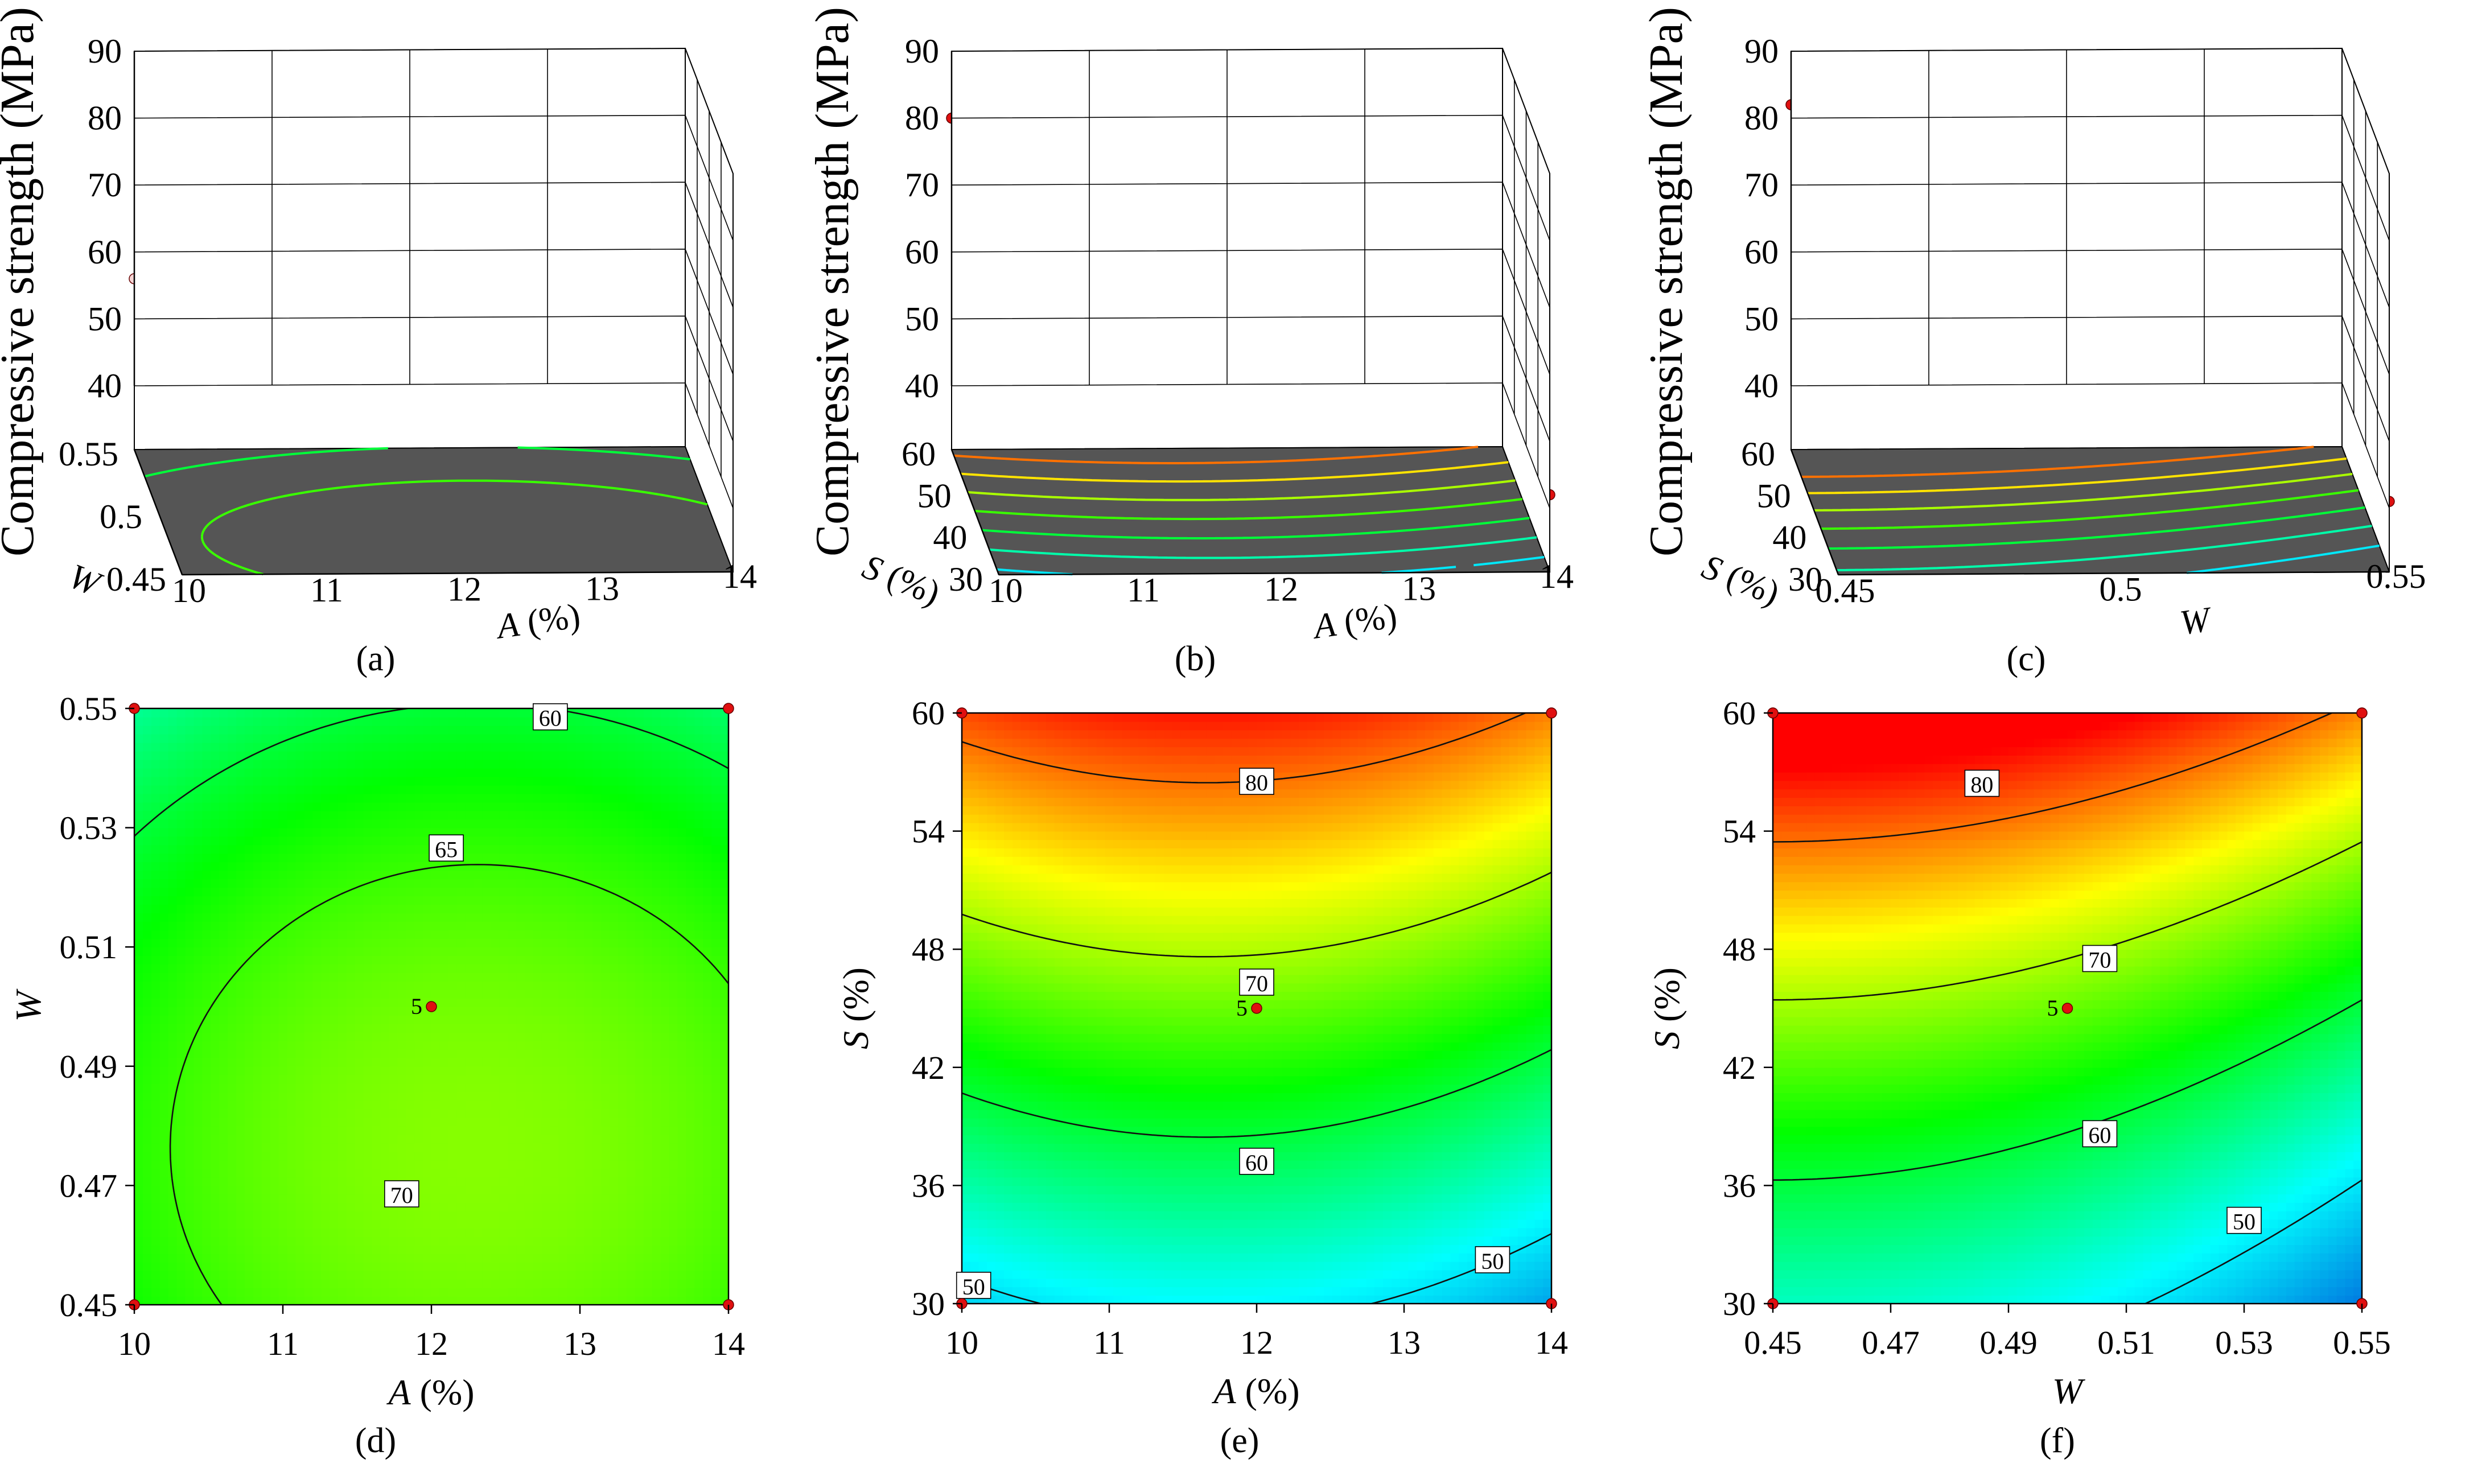  Describe the element at coordinates (22, 281) in the screenshot. I see `z-axis-label-a: Compressive strength (MPa)` at that location.